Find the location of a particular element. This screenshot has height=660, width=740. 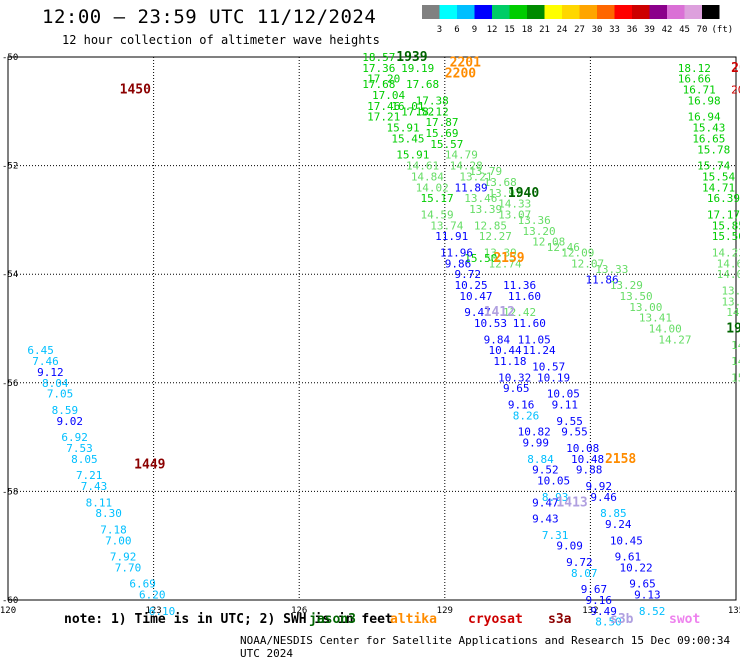

latitude-label: -54 is located at coordinates (10, 275).